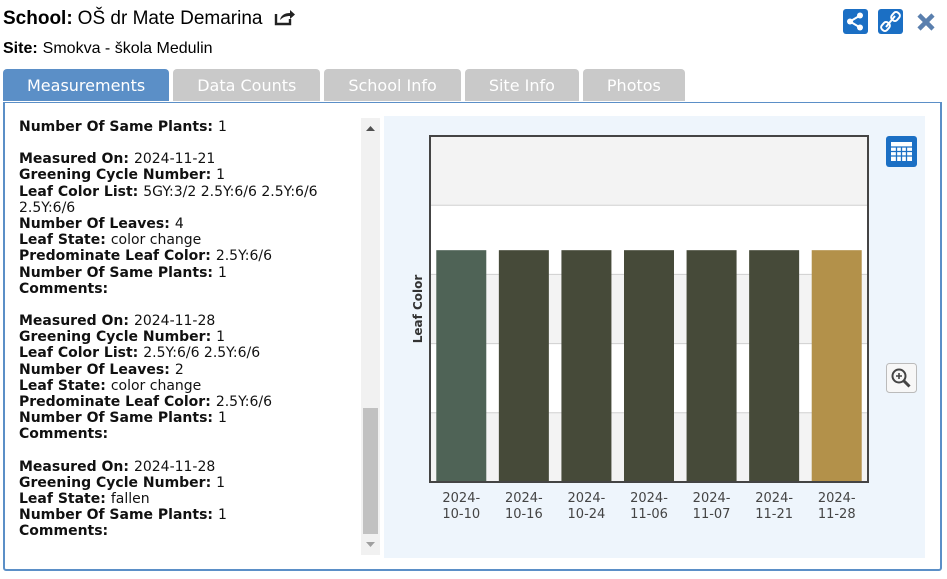 The width and height of the screenshot is (947, 579). I want to click on open-link-icon, so click(285, 17).